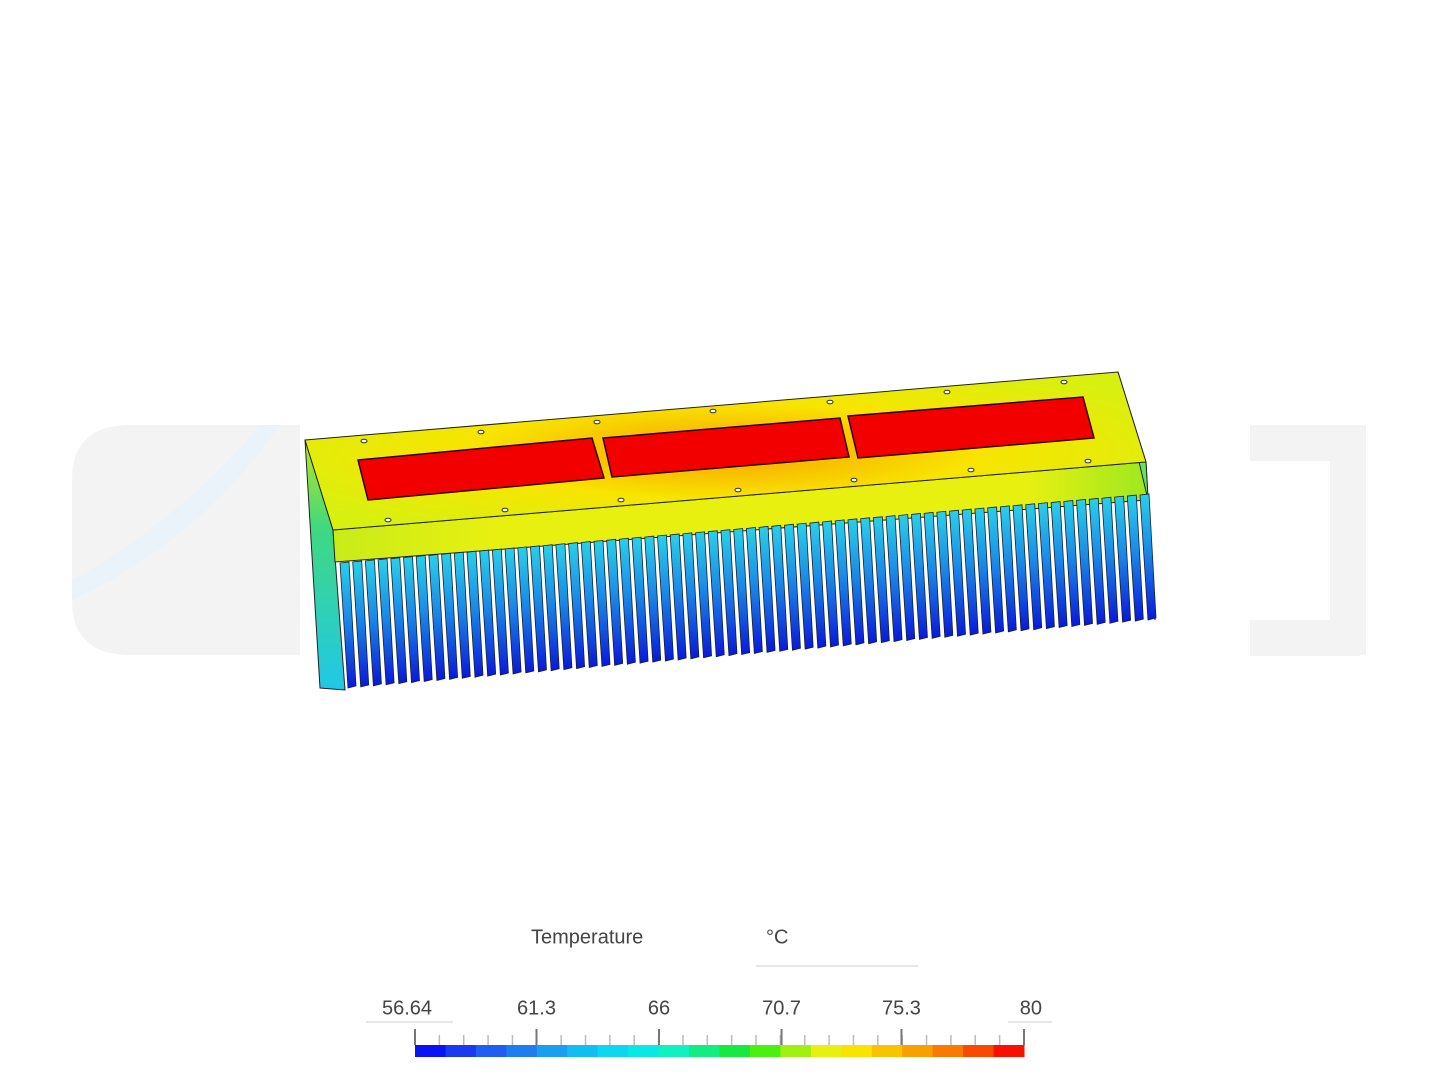  Describe the element at coordinates (1031, 1008) in the screenshot. I see `tick-label: 80` at that location.